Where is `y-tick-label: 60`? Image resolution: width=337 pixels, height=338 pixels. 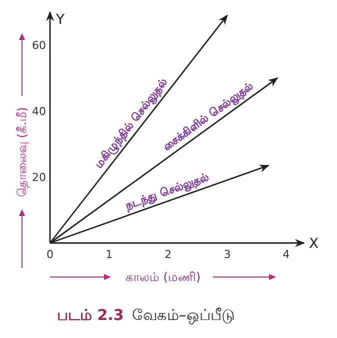 y-tick-label: 60 is located at coordinates (39, 45).